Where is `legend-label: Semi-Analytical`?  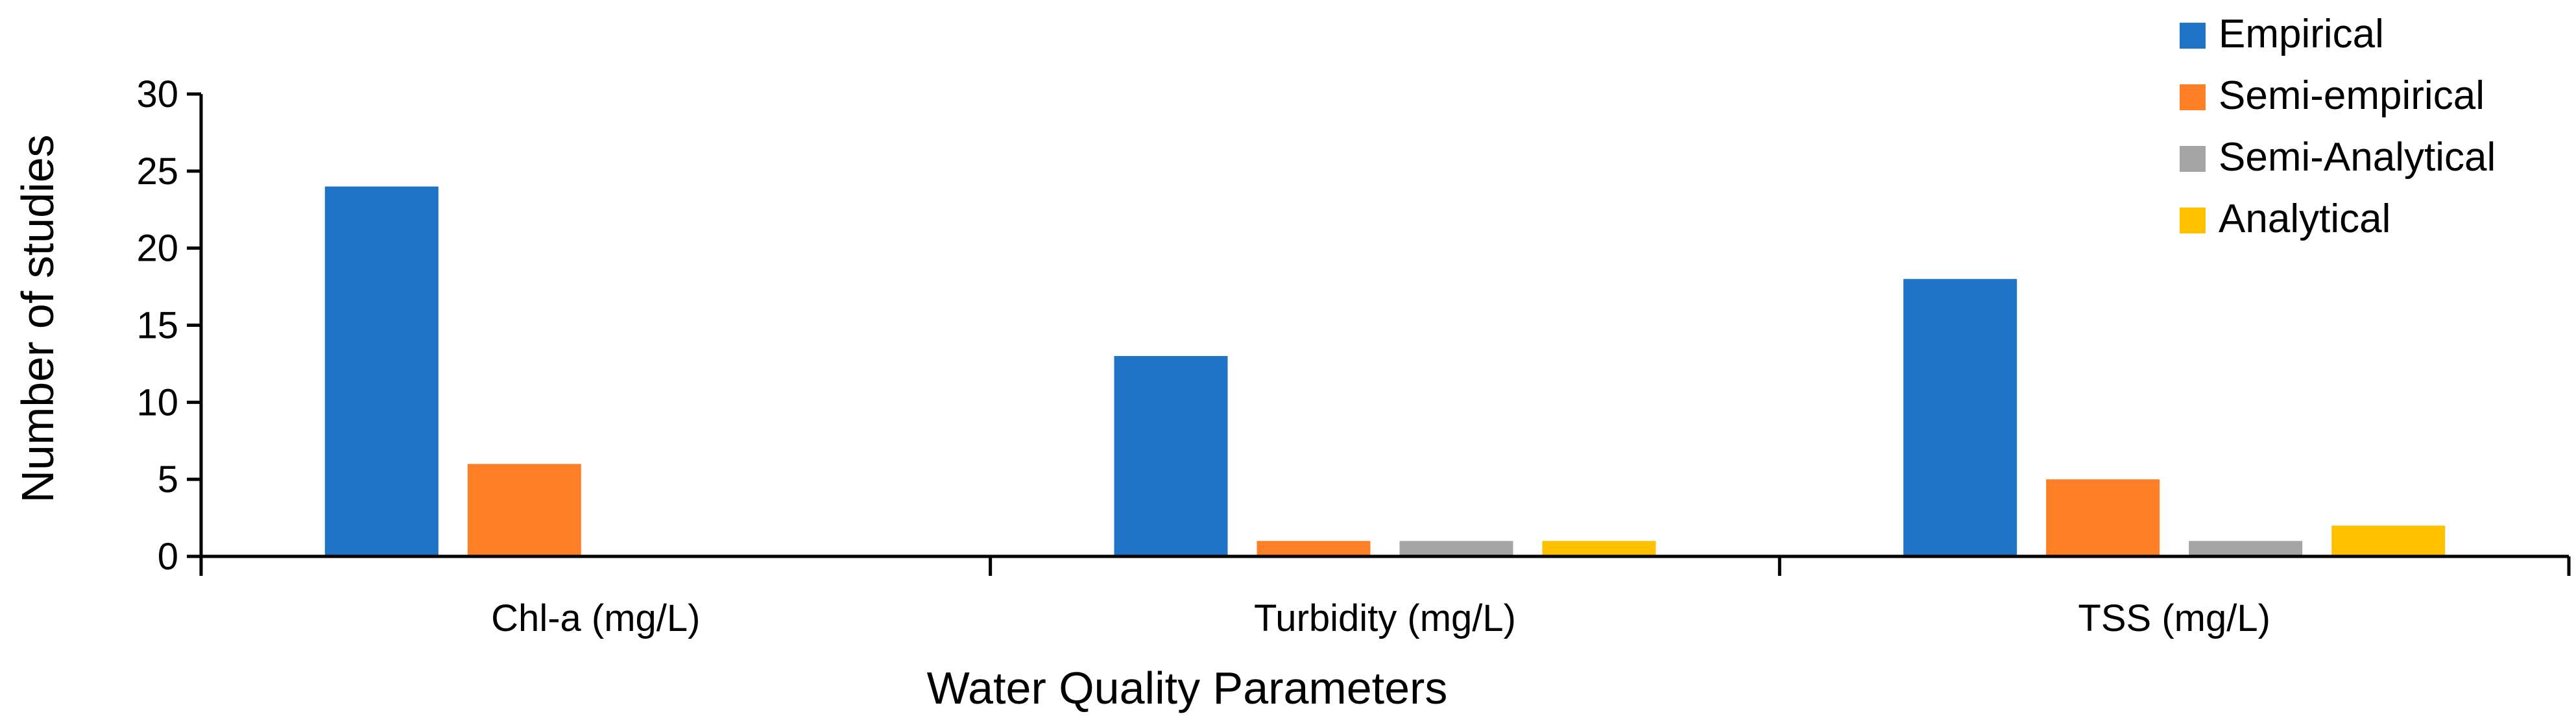
legend-label: Semi-Analytical is located at coordinates (2357, 157).